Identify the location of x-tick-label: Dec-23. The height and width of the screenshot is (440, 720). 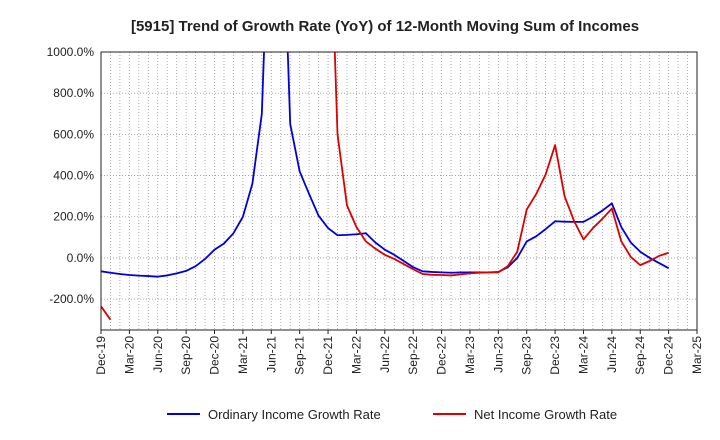
(555, 355).